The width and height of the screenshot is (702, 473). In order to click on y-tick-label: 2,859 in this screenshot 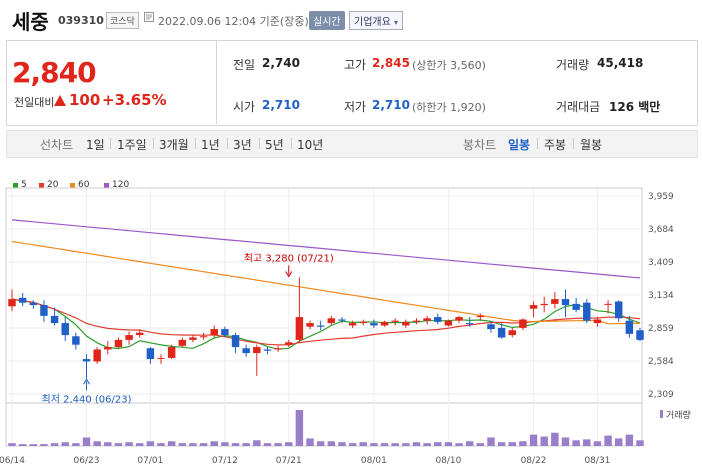, I will do `click(661, 329)`.